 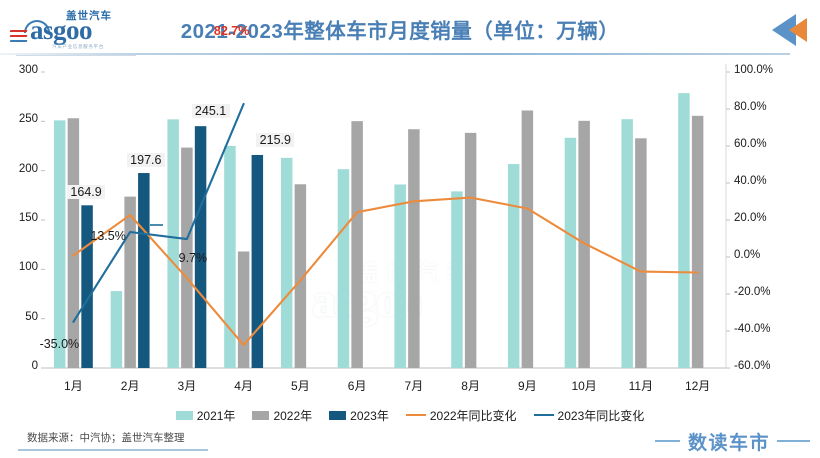 What do you see at coordinates (28, 267) in the screenshot?
I see `y-axis-tick-left: 100` at bounding box center [28, 267].